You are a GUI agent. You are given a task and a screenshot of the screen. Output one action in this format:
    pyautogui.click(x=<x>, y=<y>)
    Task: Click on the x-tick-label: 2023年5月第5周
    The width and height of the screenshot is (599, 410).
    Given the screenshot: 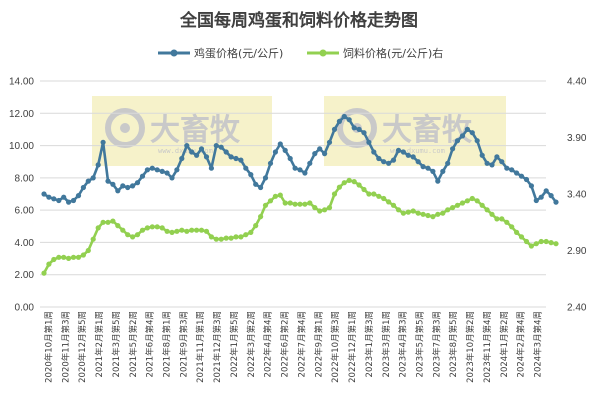 What is the action you would take?
    pyautogui.click(x=420, y=344)
    